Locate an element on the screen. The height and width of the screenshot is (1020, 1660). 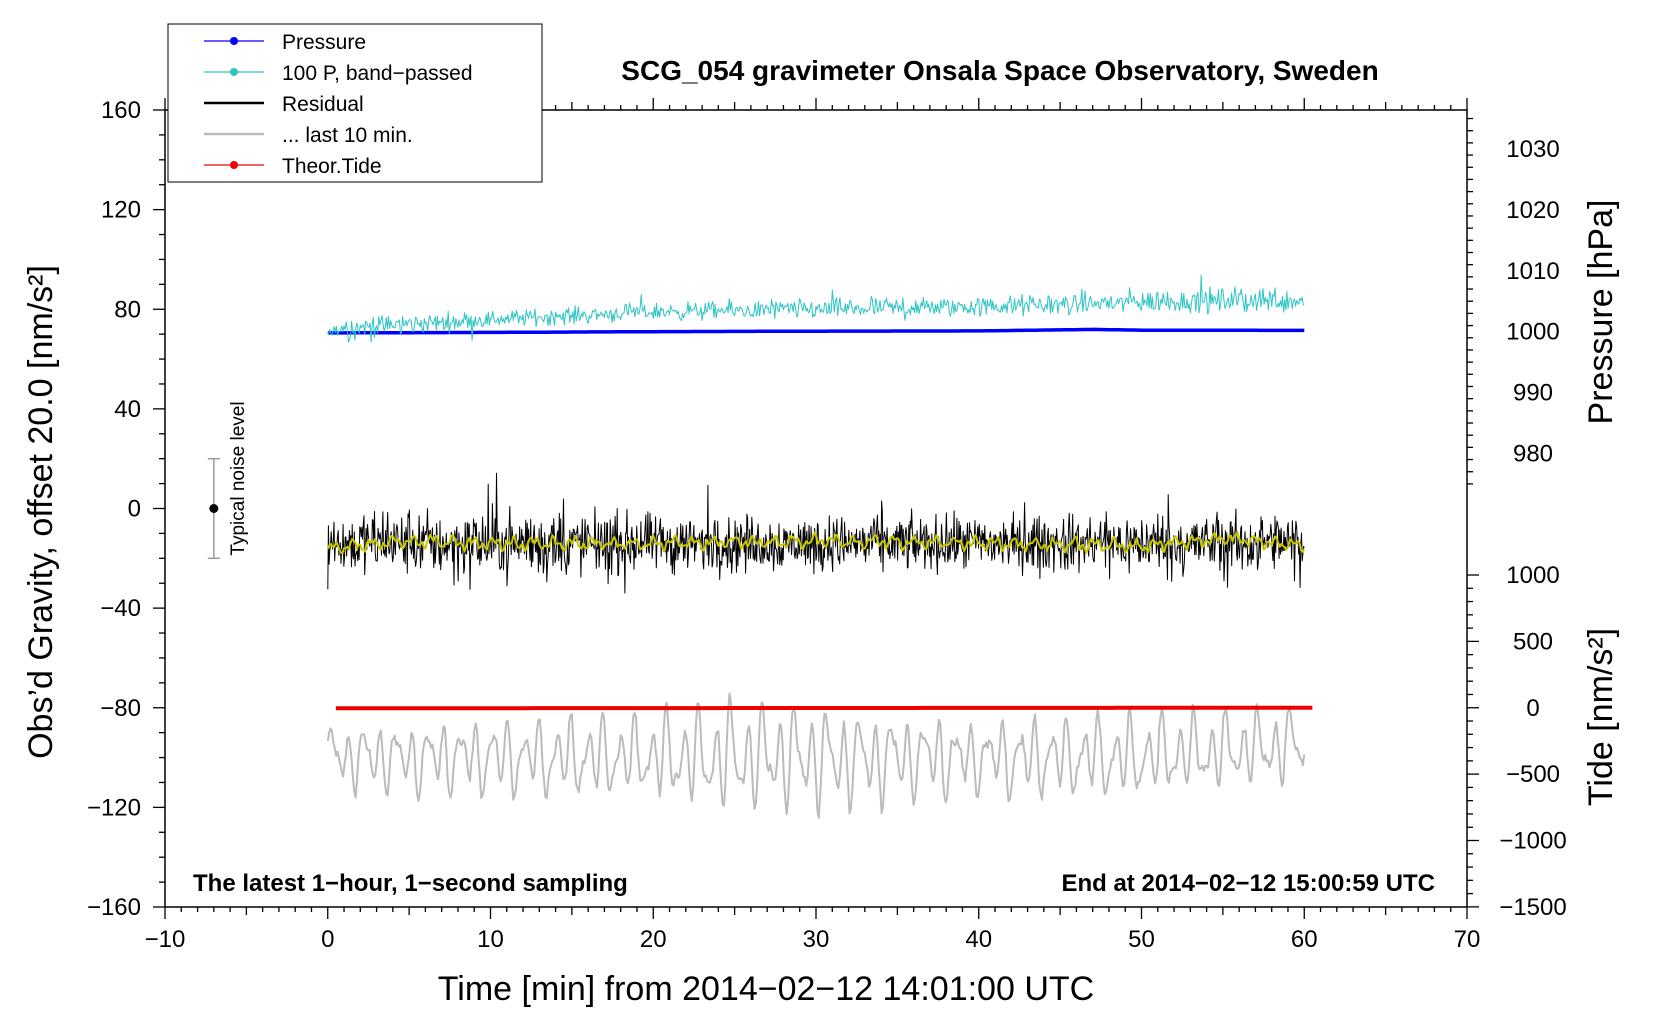
pressure-tick-label: 1020 is located at coordinates (1532, 210).